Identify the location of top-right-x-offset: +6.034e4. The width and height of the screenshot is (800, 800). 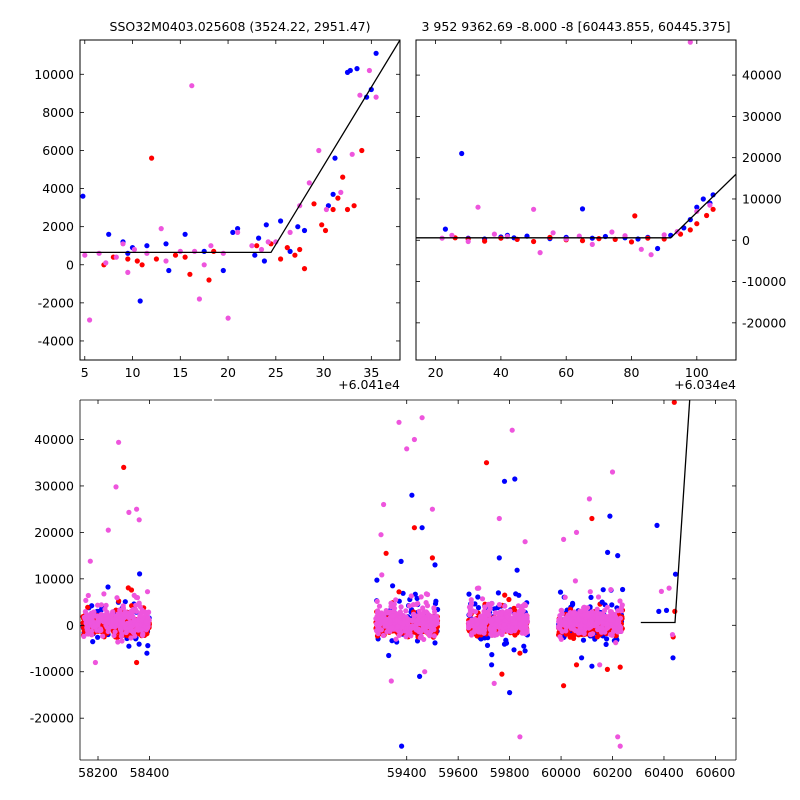
(705, 384).